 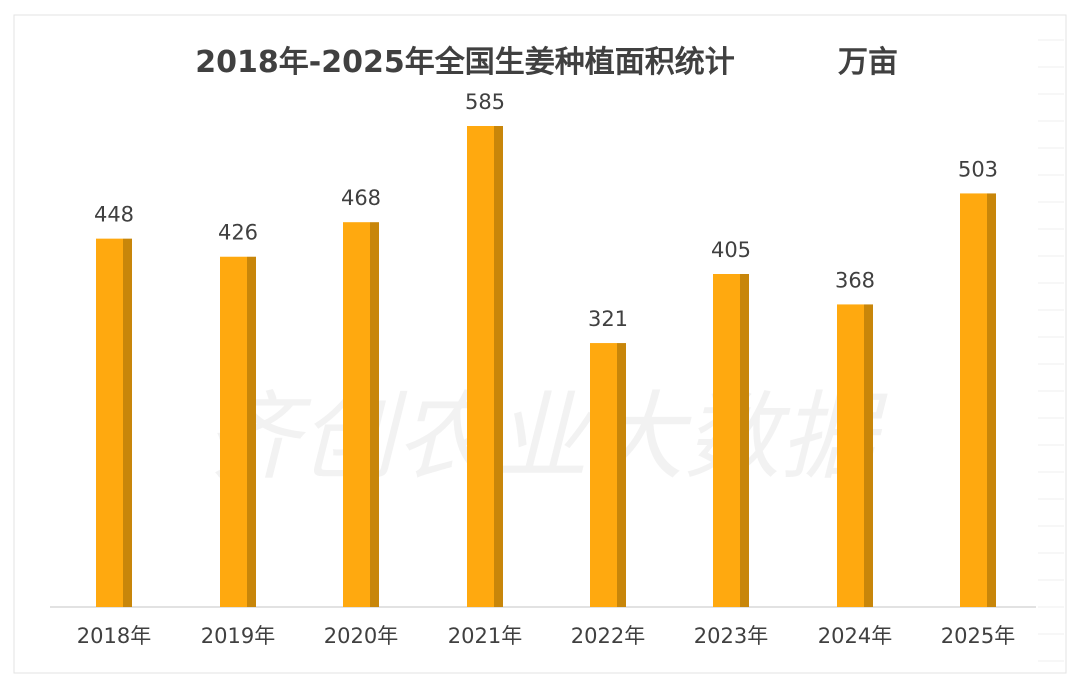 I want to click on data-label: 503, so click(x=978, y=169).